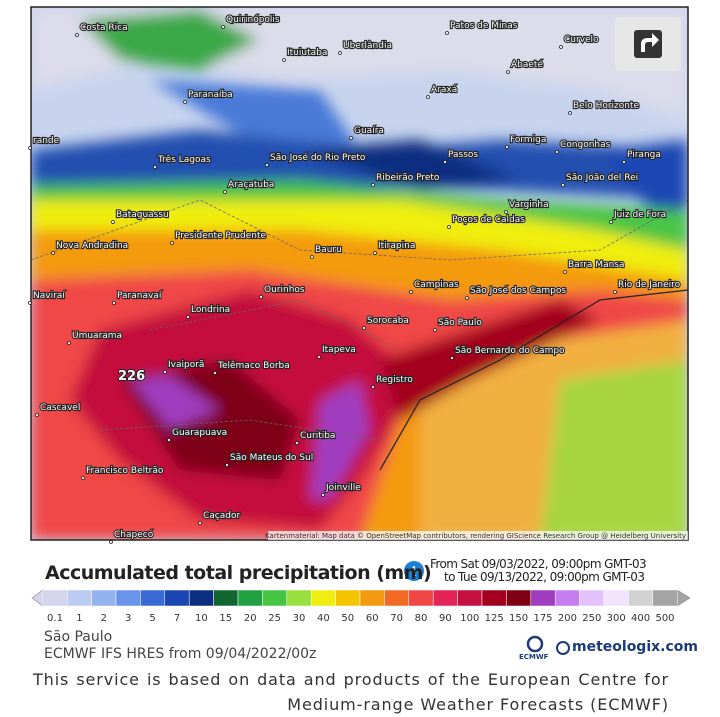  I want to click on scale-label: 2, so click(104, 618).